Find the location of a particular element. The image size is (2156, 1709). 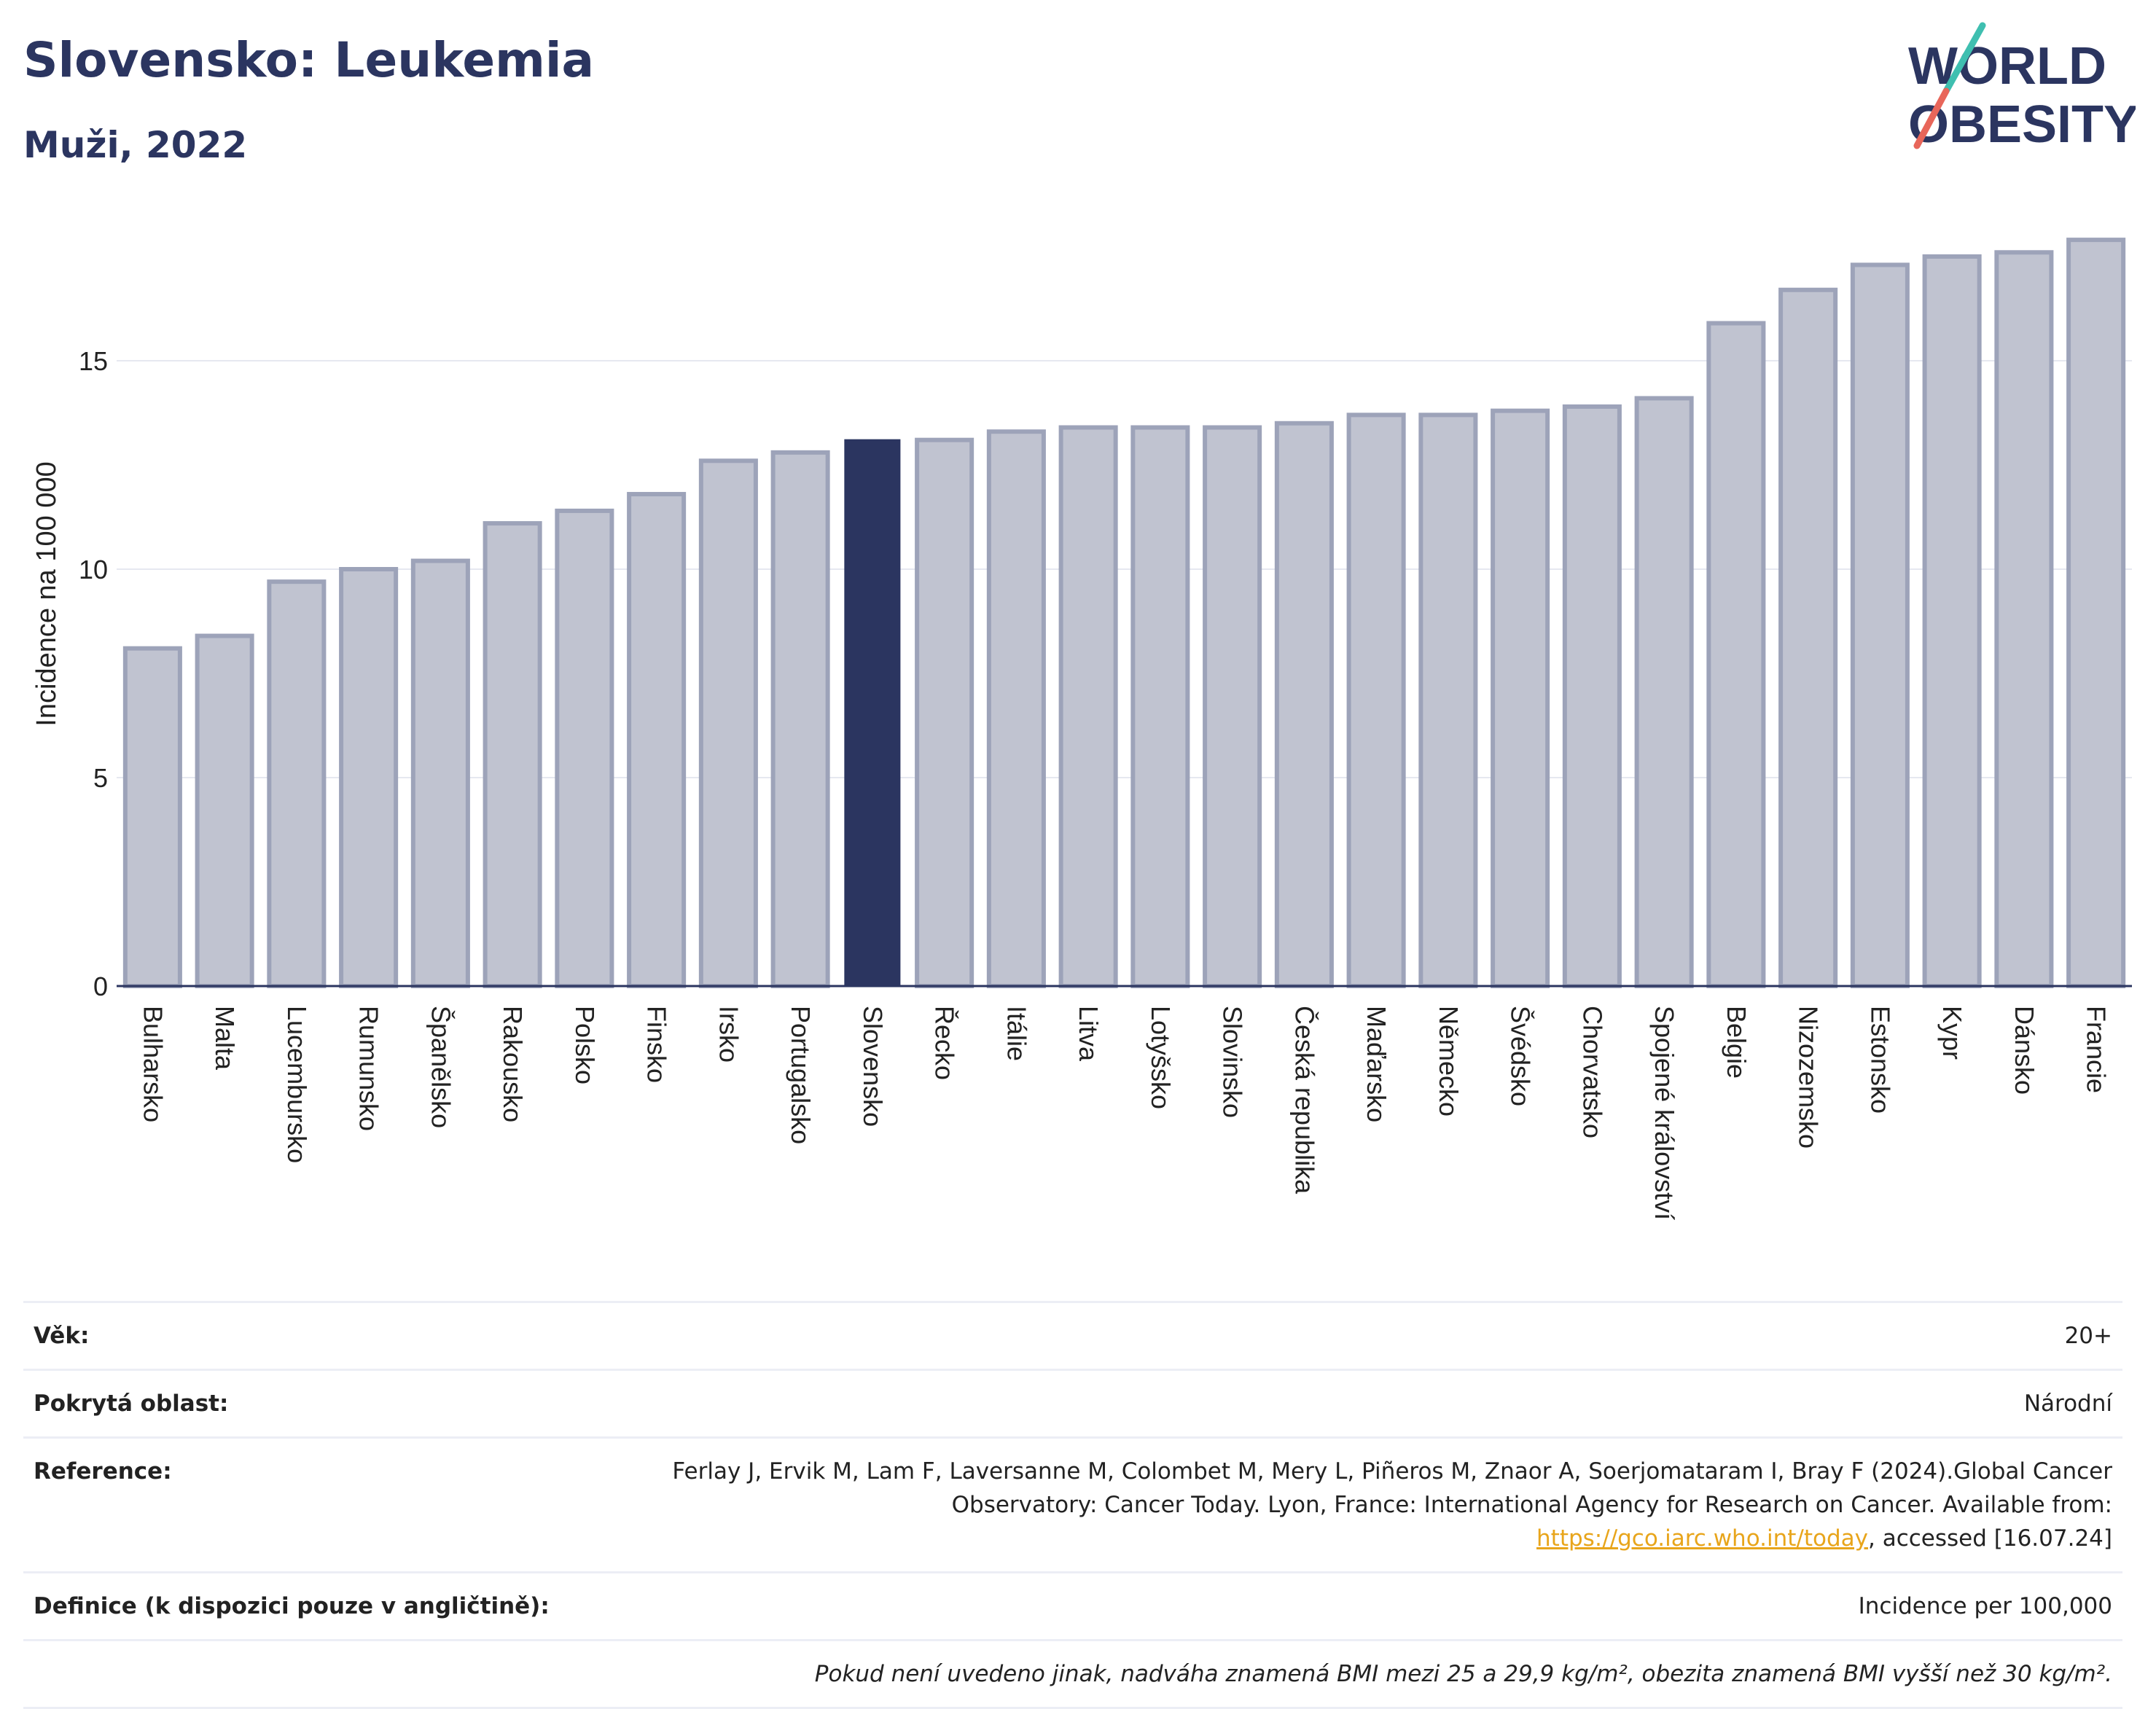

x-tick-label: Belgie is located at coordinates (1736, 1042).